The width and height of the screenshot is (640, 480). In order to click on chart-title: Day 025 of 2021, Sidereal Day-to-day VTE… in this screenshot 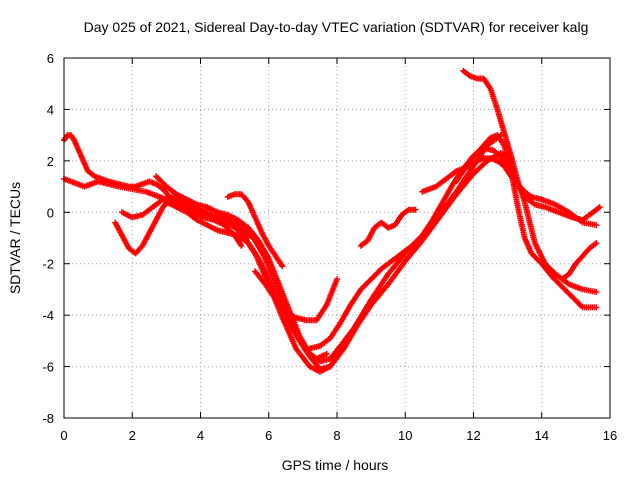, I will do `click(336, 27)`.